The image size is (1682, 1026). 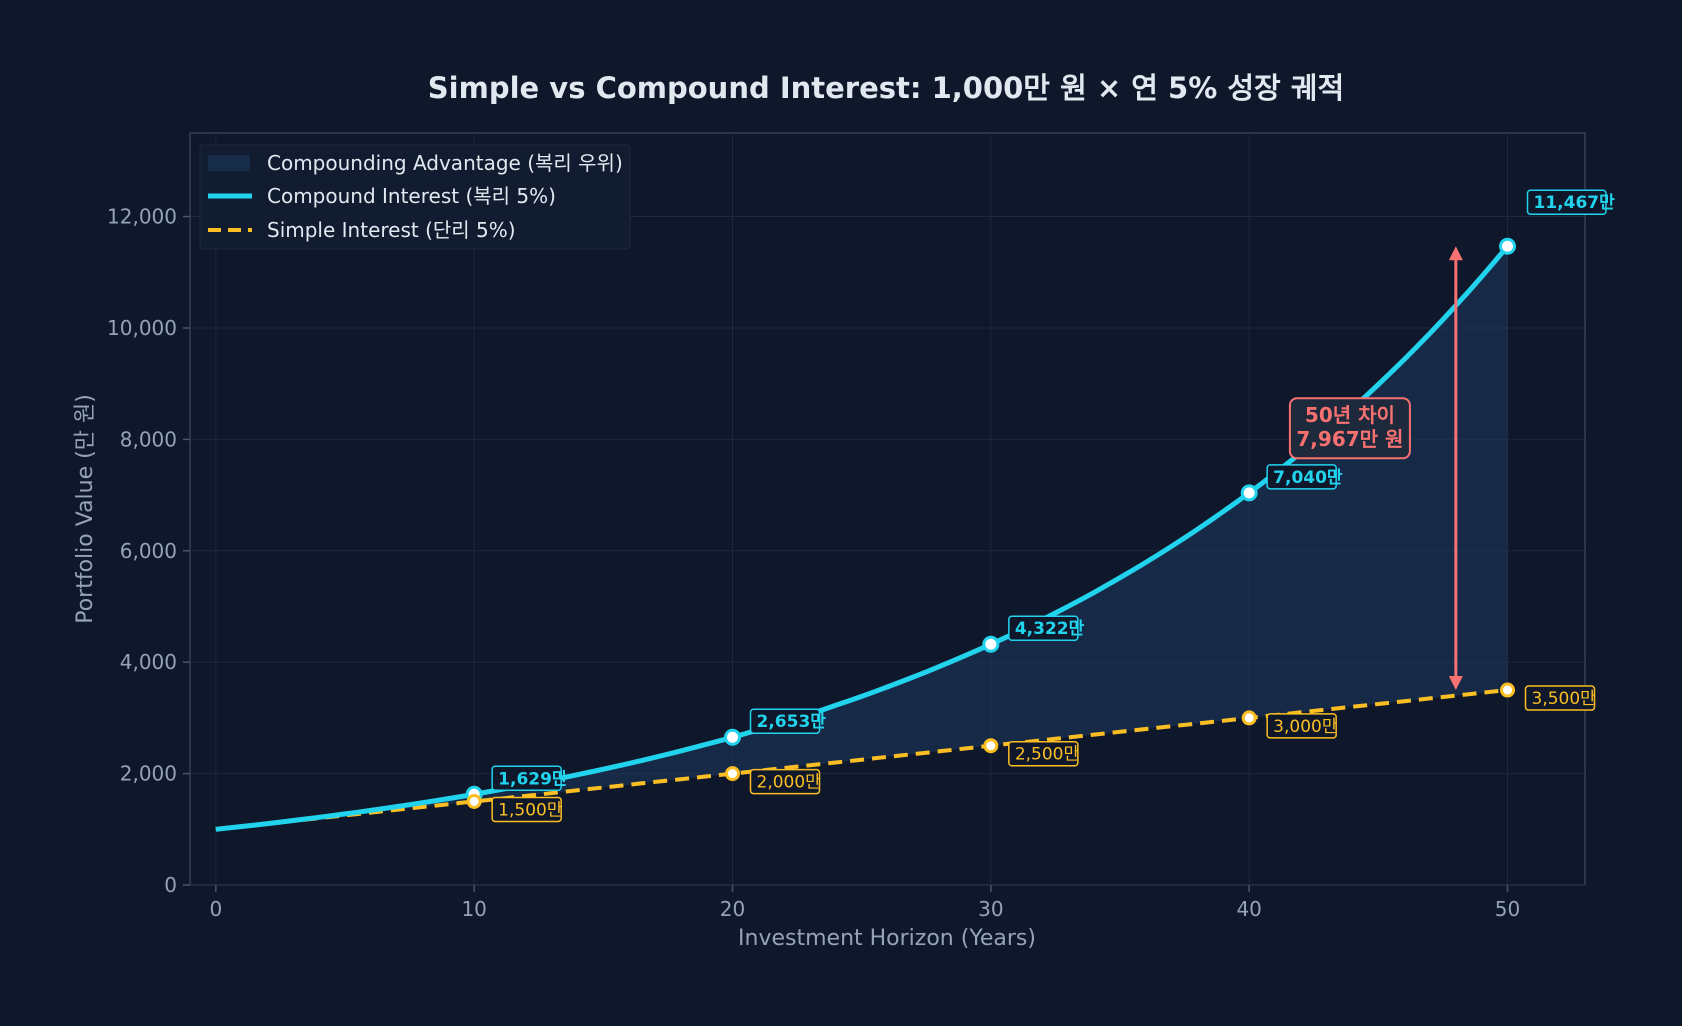 What do you see at coordinates (411, 196) in the screenshot?
I see `legend-label-compound: Compound Interest (복리 5%)` at bounding box center [411, 196].